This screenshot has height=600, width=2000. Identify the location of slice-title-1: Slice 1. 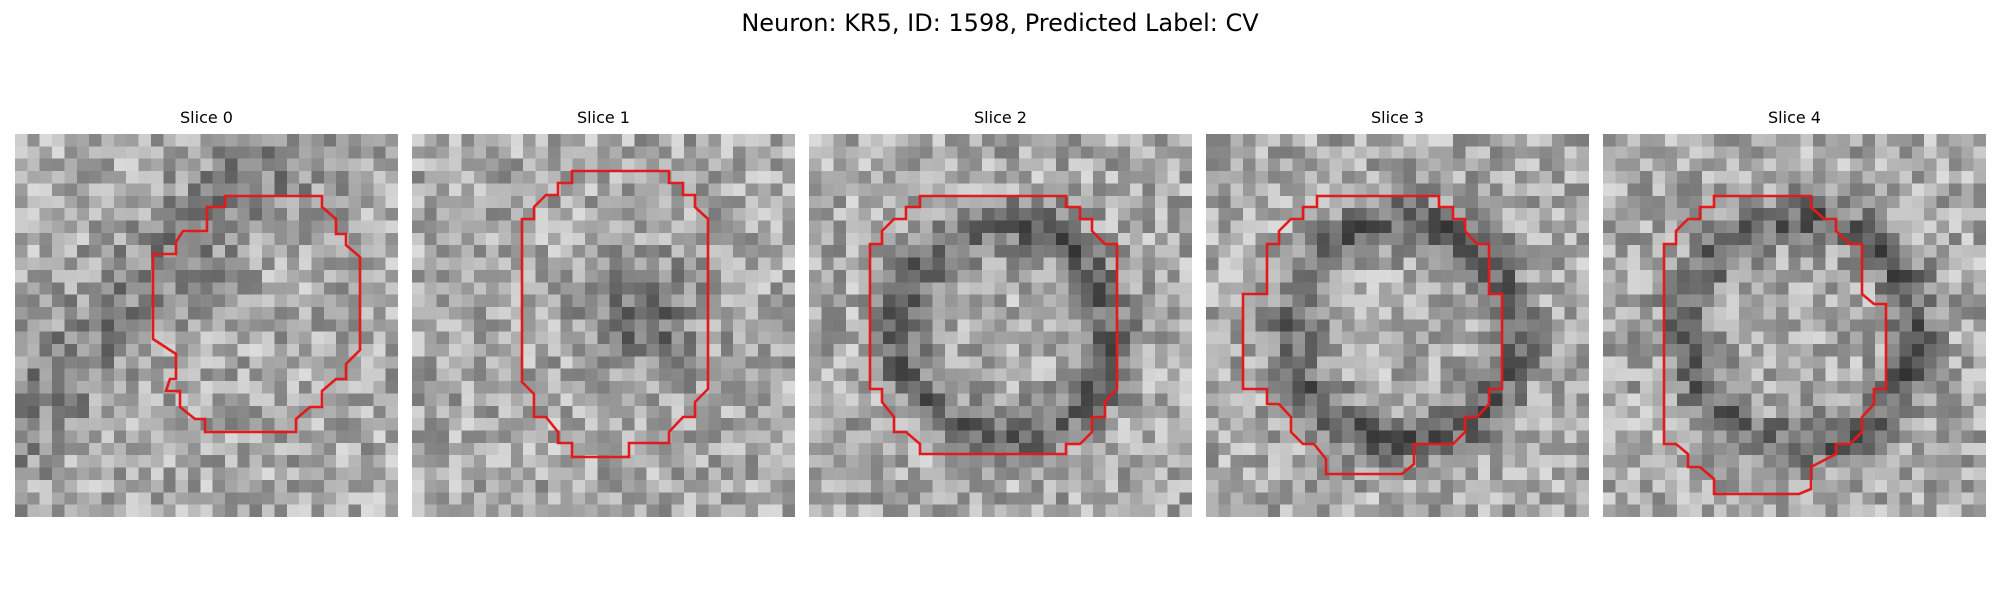
(603, 117).